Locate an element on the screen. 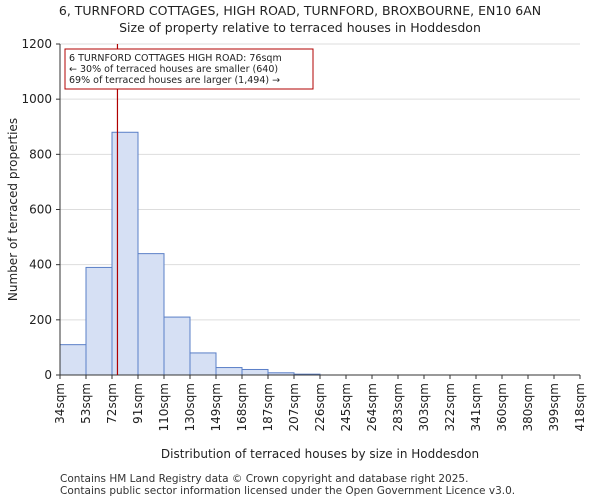 This screenshot has height=500, width=600. y-tick-label: 600 is located at coordinates (40, 210).